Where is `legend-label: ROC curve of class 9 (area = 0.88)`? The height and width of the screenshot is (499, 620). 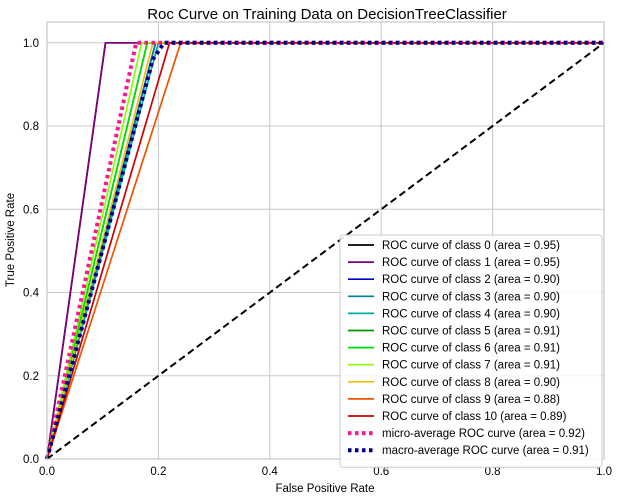
legend-label: ROC curve of class 9 (area = 0.88) is located at coordinates (471, 400).